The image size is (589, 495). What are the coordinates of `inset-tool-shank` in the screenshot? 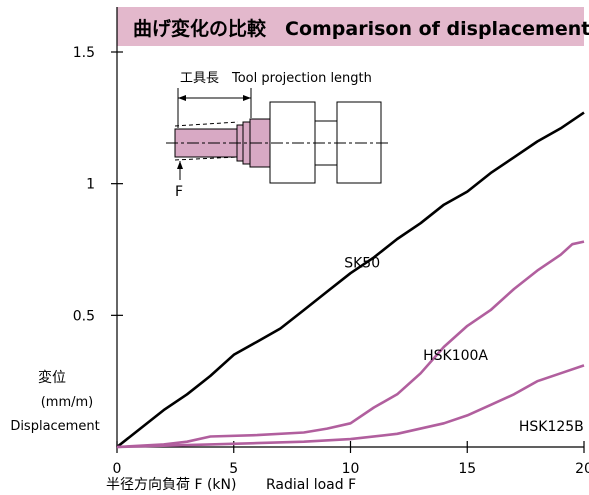 It's located at (206, 143).